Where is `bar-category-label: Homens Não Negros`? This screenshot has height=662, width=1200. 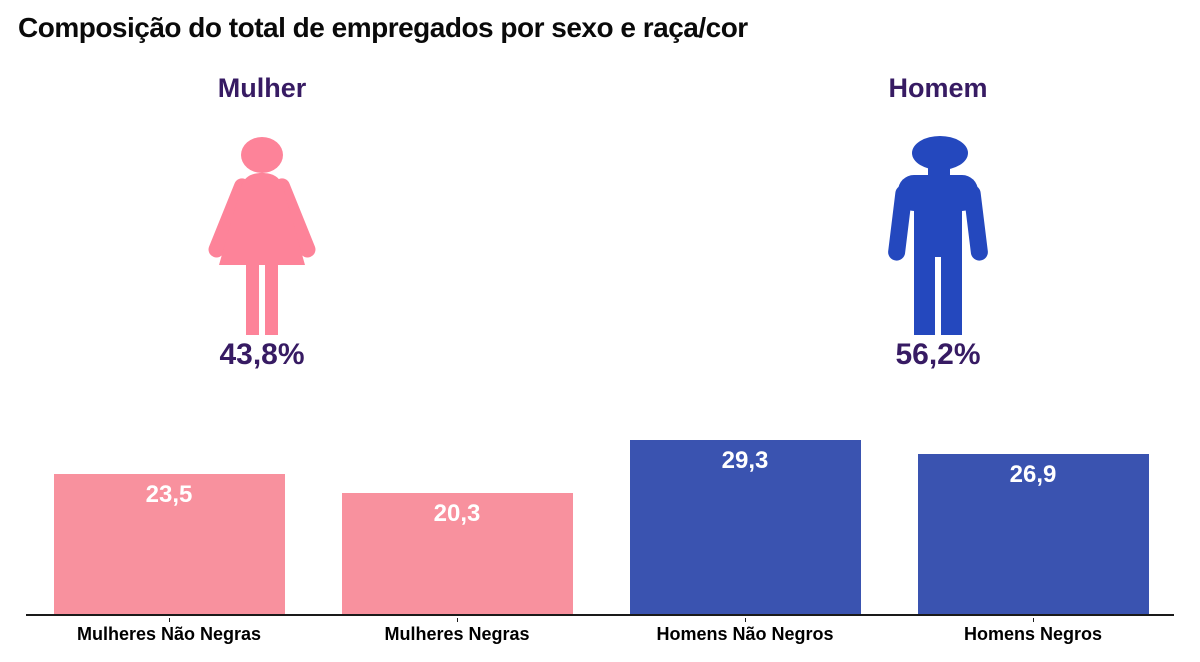
bar-category-label: Homens Não Negros is located at coordinates (745, 634).